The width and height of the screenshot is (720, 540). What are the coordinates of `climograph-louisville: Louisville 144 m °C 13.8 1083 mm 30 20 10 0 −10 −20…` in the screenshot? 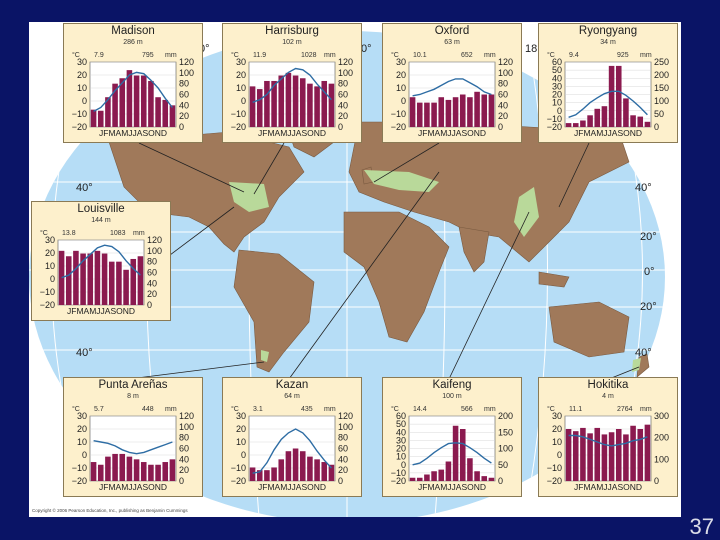 It's located at (101, 261).